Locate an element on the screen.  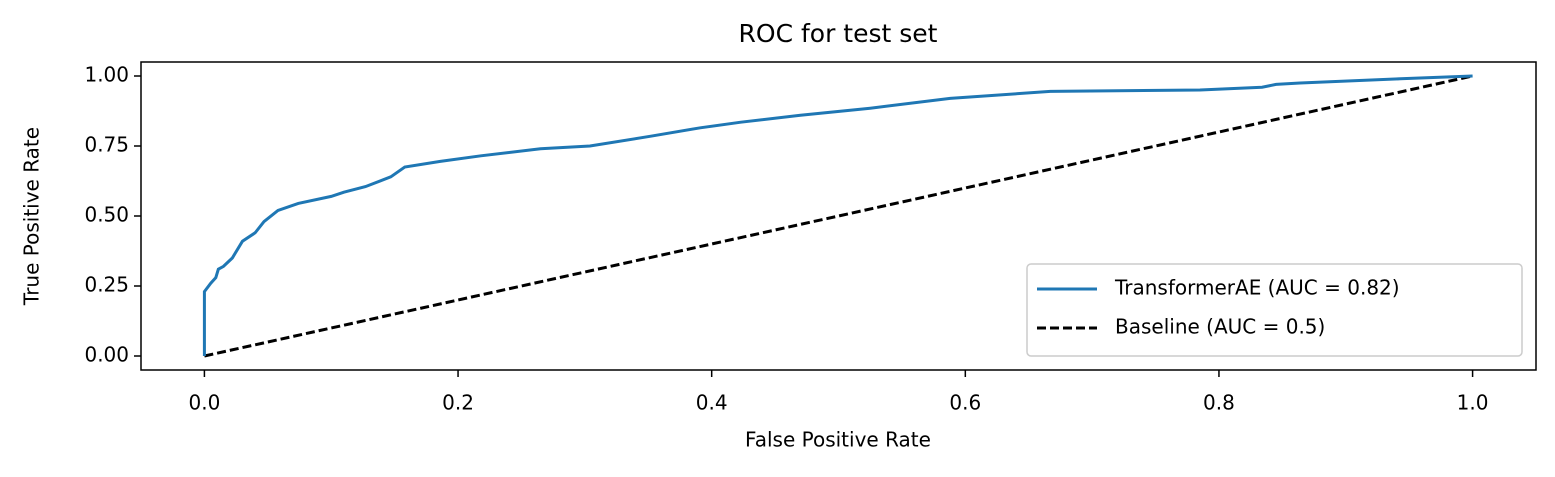
x-tick-label: 0.4 is located at coordinates (712, 403).